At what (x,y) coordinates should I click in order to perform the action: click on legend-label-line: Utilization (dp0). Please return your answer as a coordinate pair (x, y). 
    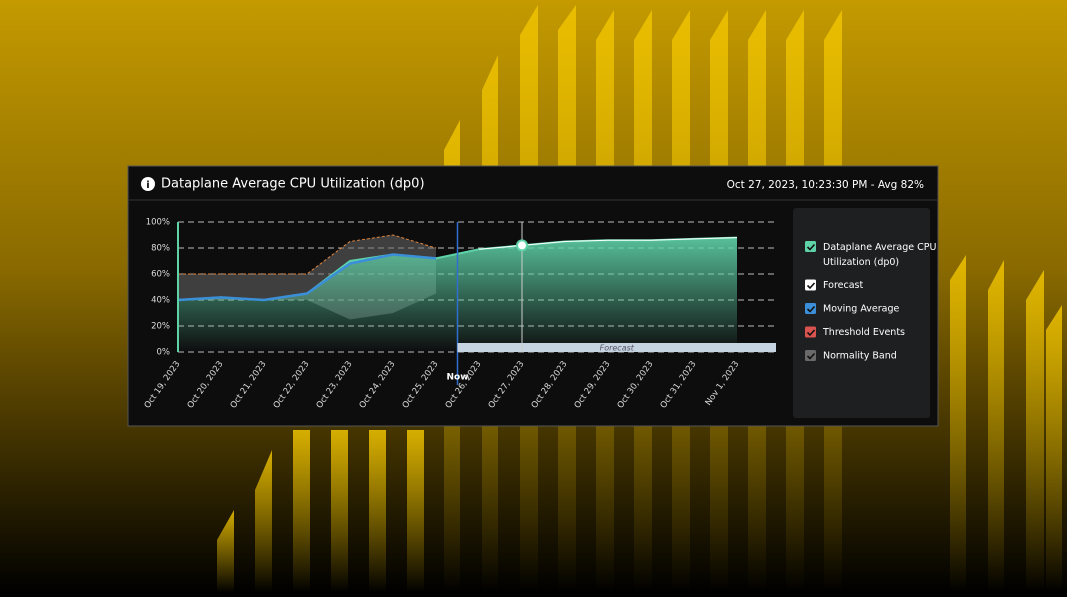
    Looking at the image, I should click on (861, 262).